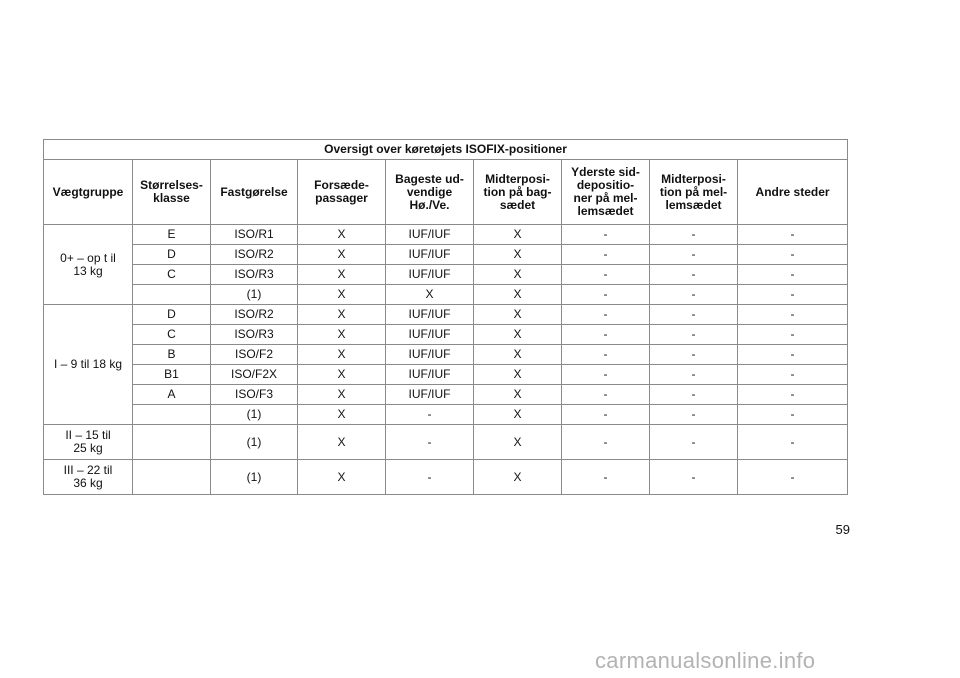 This screenshot has width=960, height=678. Describe the element at coordinates (341, 192) in the screenshot. I see `front-passenger-header: Forsæde-passager` at that location.